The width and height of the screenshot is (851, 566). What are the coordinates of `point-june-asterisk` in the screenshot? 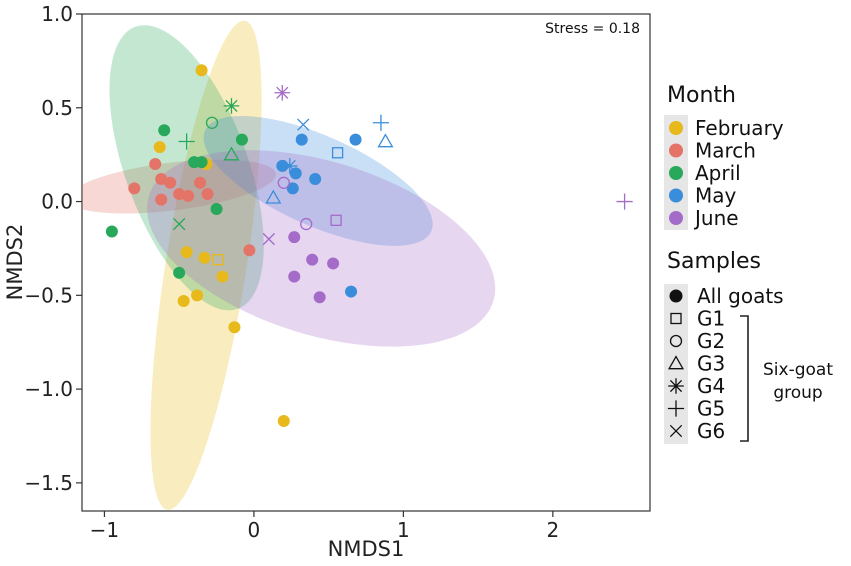 It's located at (282, 92).